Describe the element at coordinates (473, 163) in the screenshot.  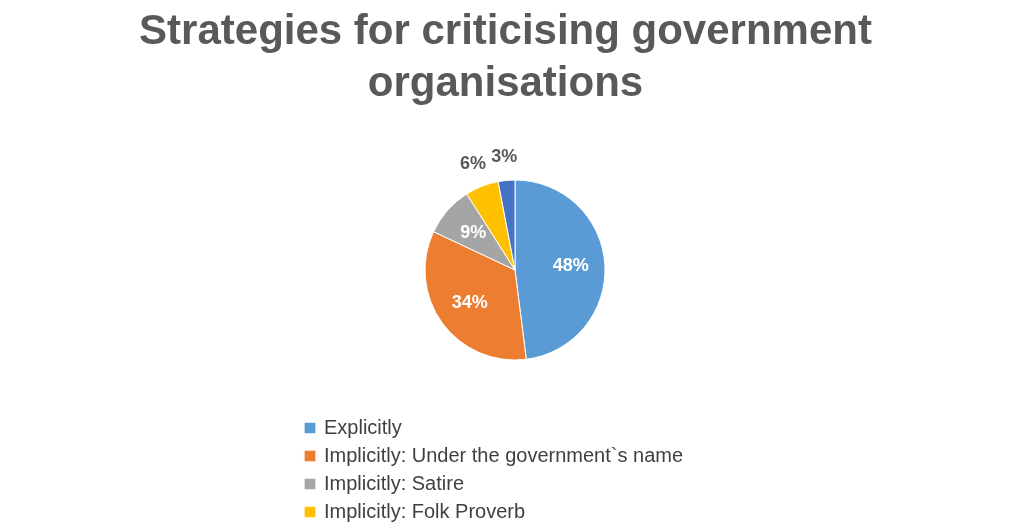
I see `data-label: 6%` at that location.